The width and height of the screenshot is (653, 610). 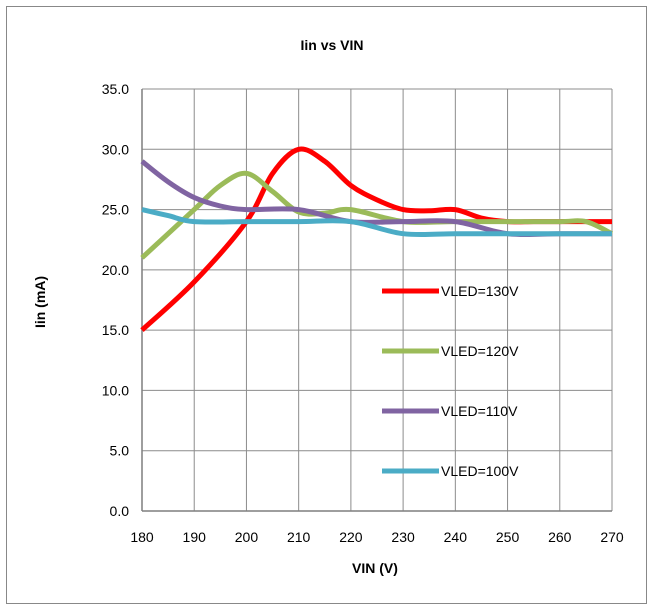 What do you see at coordinates (612, 537) in the screenshot?
I see `x-tick-label: 270` at bounding box center [612, 537].